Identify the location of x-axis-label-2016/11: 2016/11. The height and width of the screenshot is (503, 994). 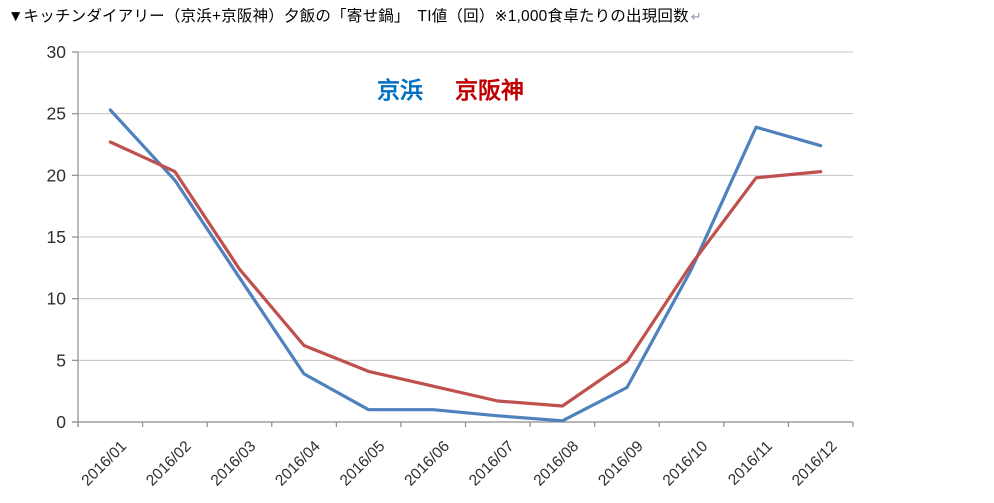
(750, 463).